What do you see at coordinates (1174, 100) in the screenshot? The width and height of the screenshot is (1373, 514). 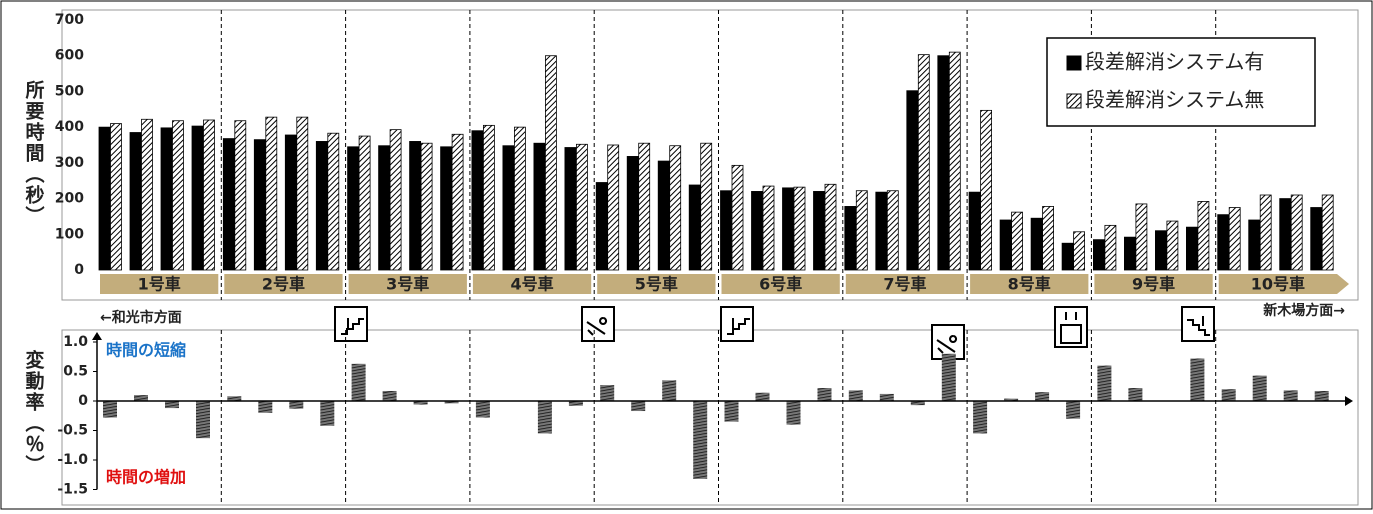 I see `legend-label: 段差解消システム無` at bounding box center [1174, 100].